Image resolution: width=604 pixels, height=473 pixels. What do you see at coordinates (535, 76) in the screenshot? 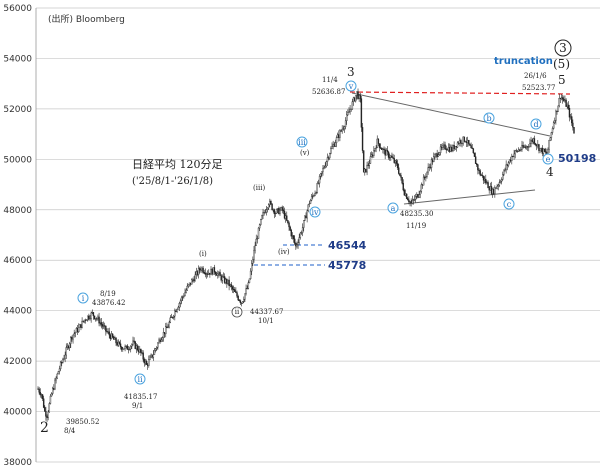
I see `point-date-label: 26/1/6` at bounding box center [535, 76].